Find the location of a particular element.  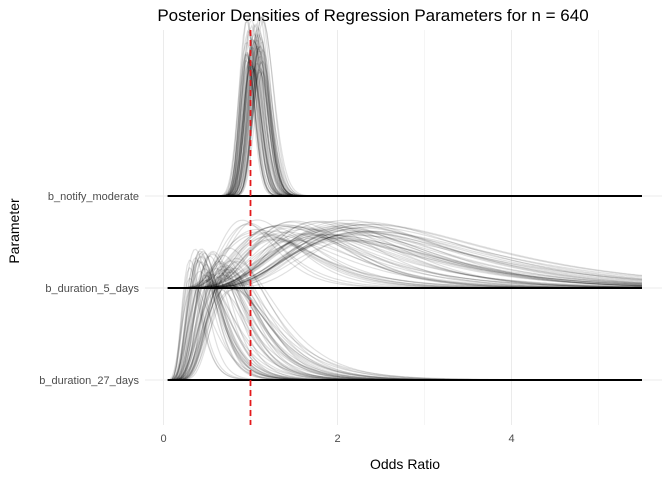

x-tick-labels: 0 2 4 is located at coordinates (337, 439).